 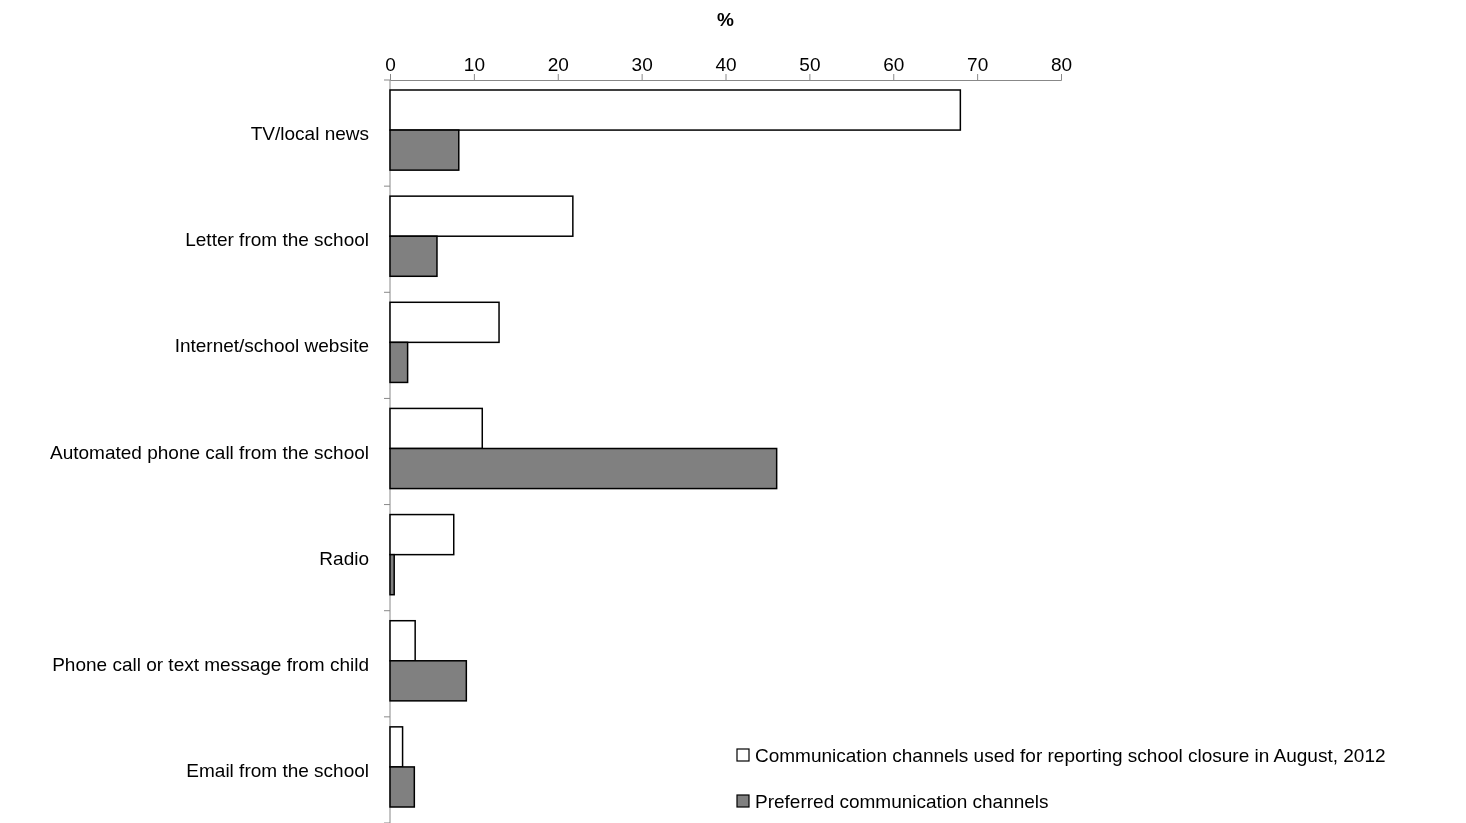 I want to click on x-tick-label: 40, so click(x=726, y=64).